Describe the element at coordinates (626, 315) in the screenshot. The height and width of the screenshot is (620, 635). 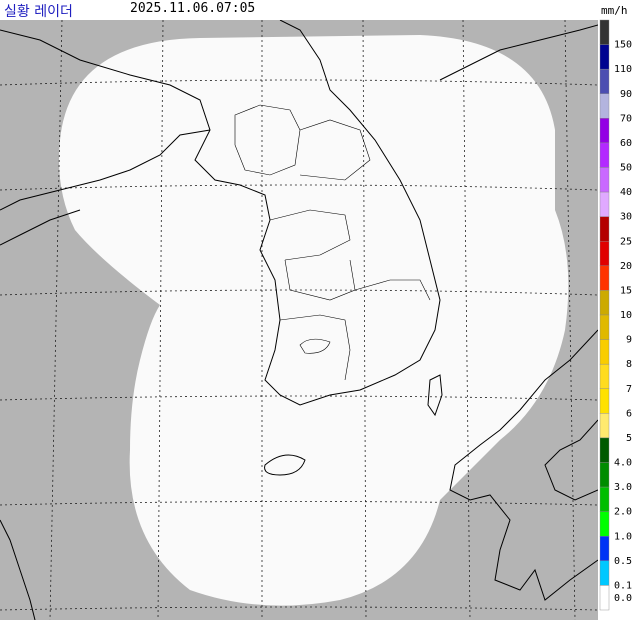
I see `legend-label: 10` at that location.